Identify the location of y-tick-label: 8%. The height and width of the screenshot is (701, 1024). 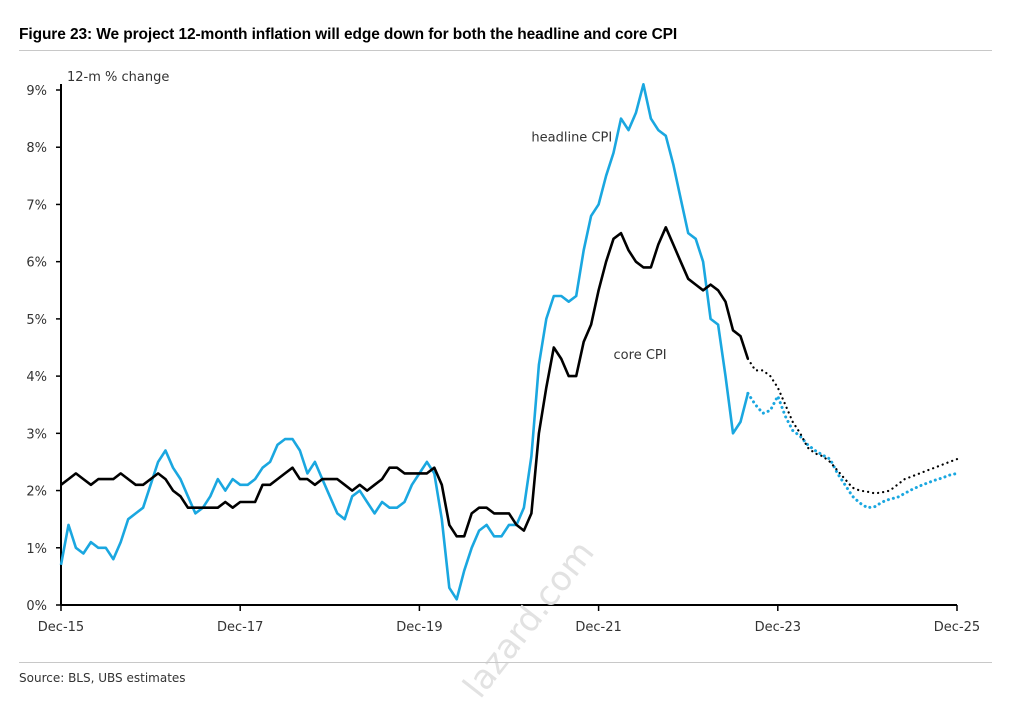
(36, 148).